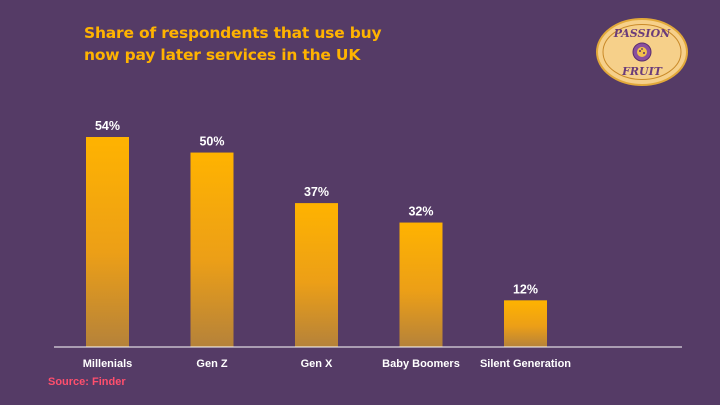 This screenshot has height=405, width=720. I want to click on x-tick-label: Gen Z, so click(211, 364).